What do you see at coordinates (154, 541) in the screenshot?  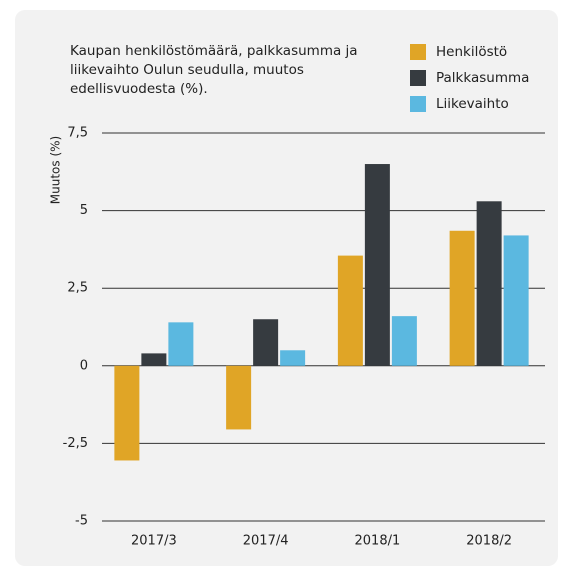 I see `x-tick-label: 2017/3` at bounding box center [154, 541].